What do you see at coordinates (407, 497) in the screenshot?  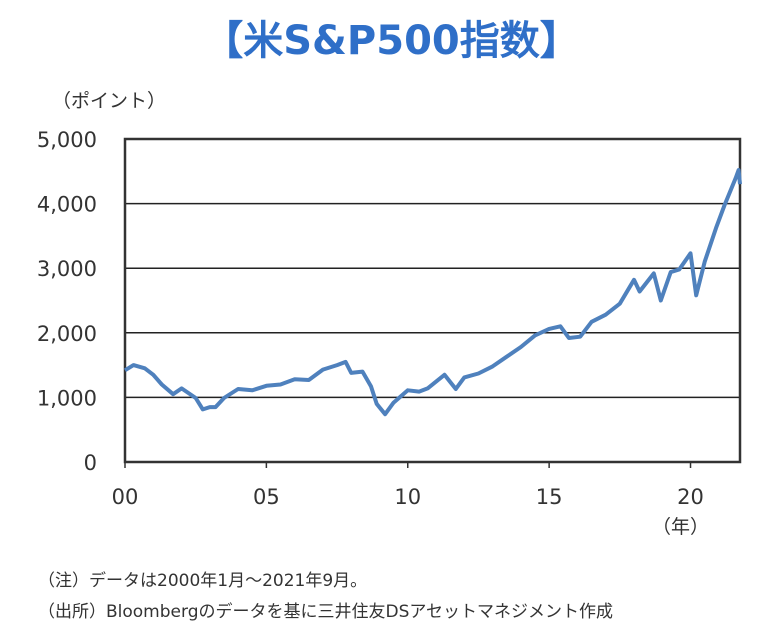 I see `x-tick-label: 10` at bounding box center [407, 497].